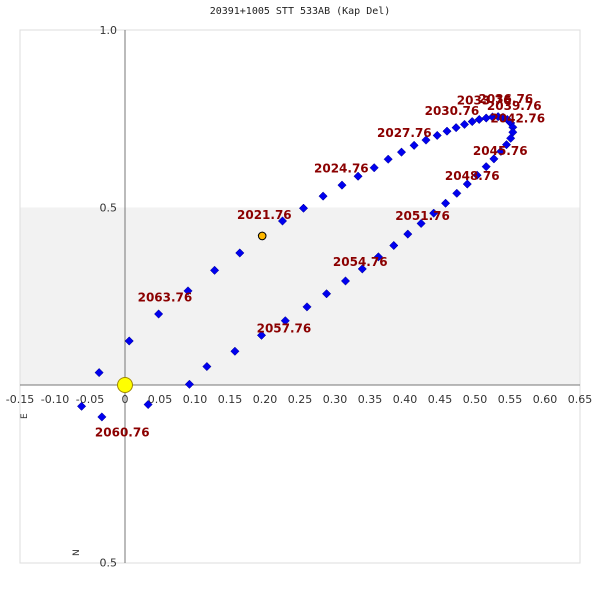 The image size is (600, 600). What do you see at coordinates (510, 399) in the screenshot?
I see `x-tick-label: 0.55` at bounding box center [510, 399].